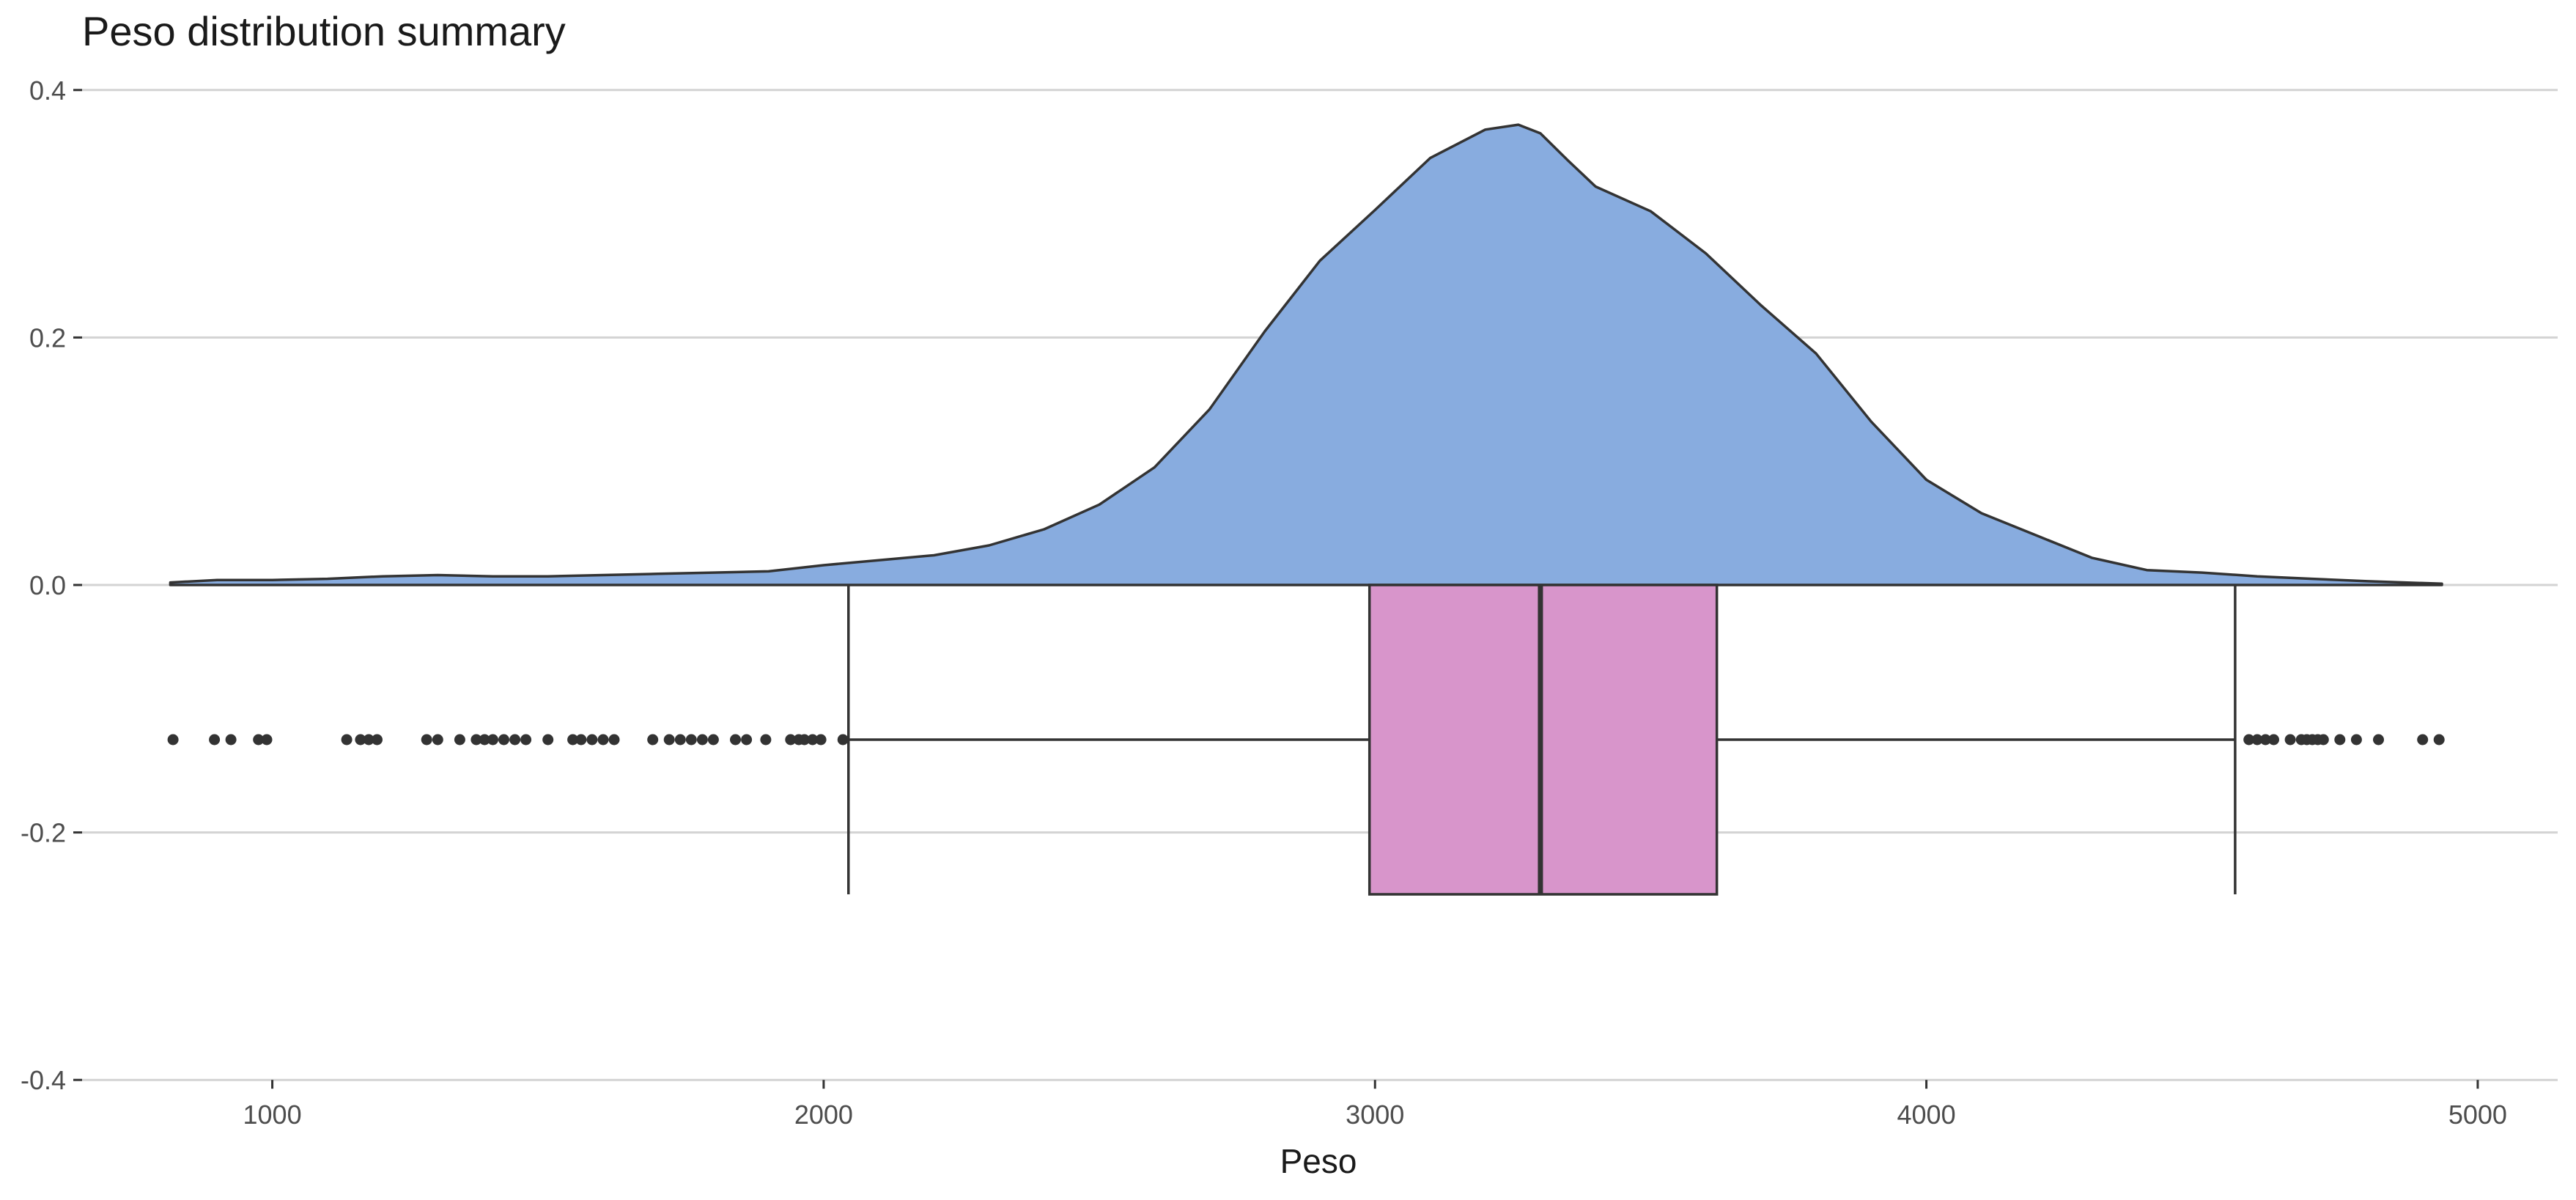  Describe the element at coordinates (47, 585) in the screenshot. I see `y-tick-label: 0.0` at that location.